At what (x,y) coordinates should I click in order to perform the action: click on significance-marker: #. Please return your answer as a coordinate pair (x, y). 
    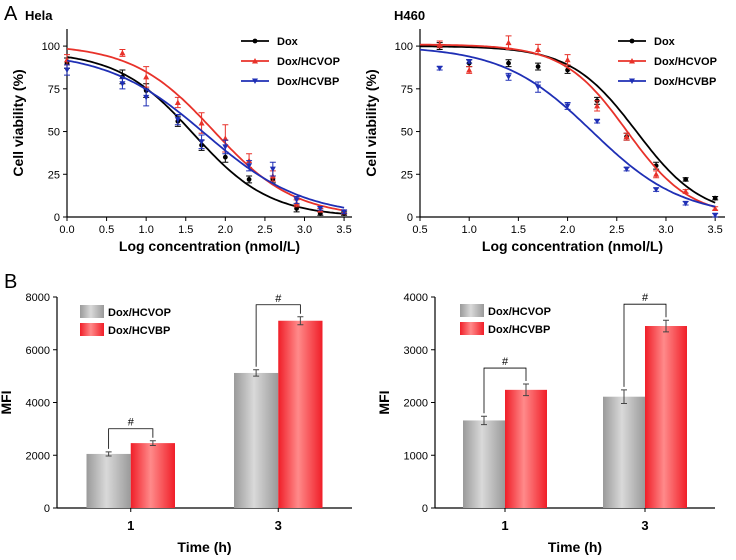
    Looking at the image, I should click on (505, 362).